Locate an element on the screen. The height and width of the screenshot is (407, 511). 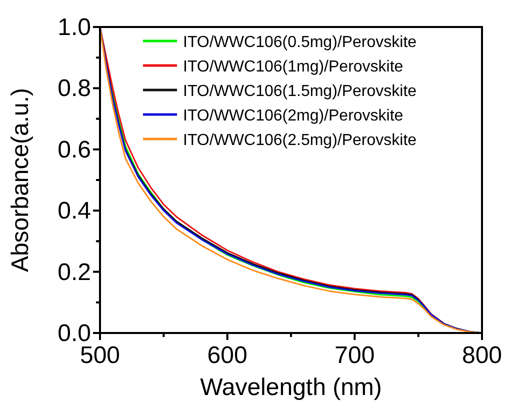
y-tick-label: 0.8 is located at coordinates (74, 88).